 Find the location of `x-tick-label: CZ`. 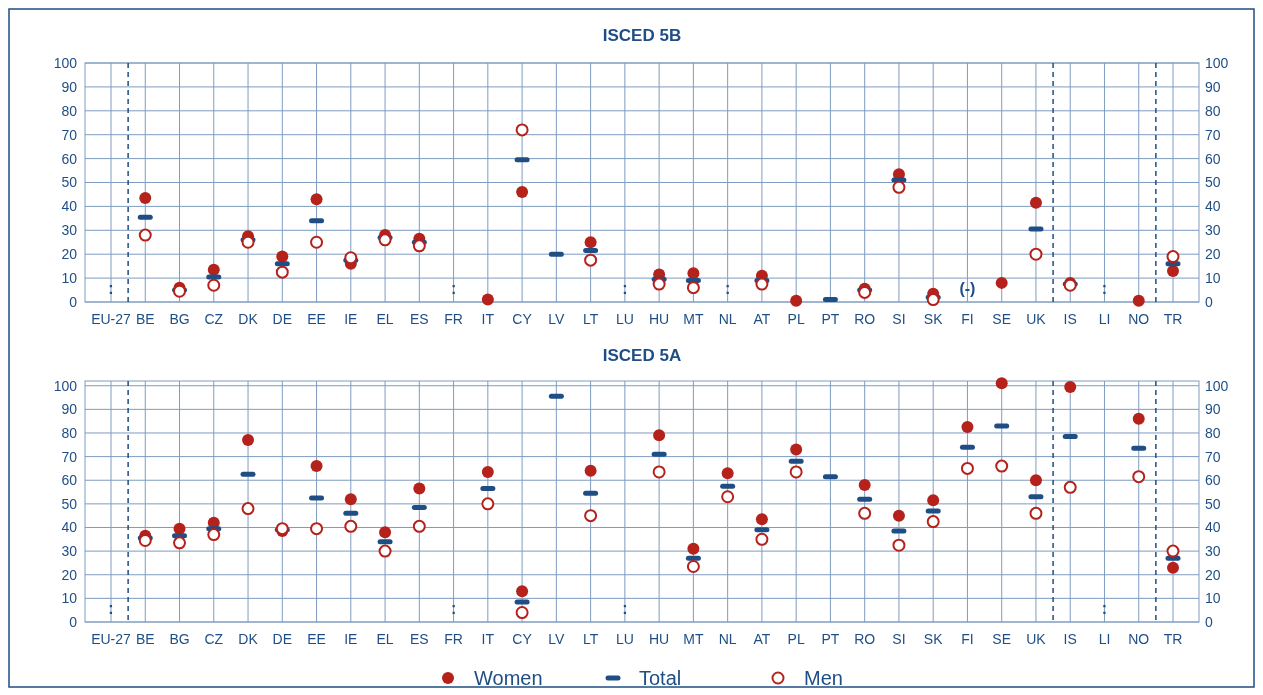

x-tick-label: CZ is located at coordinates (214, 319).